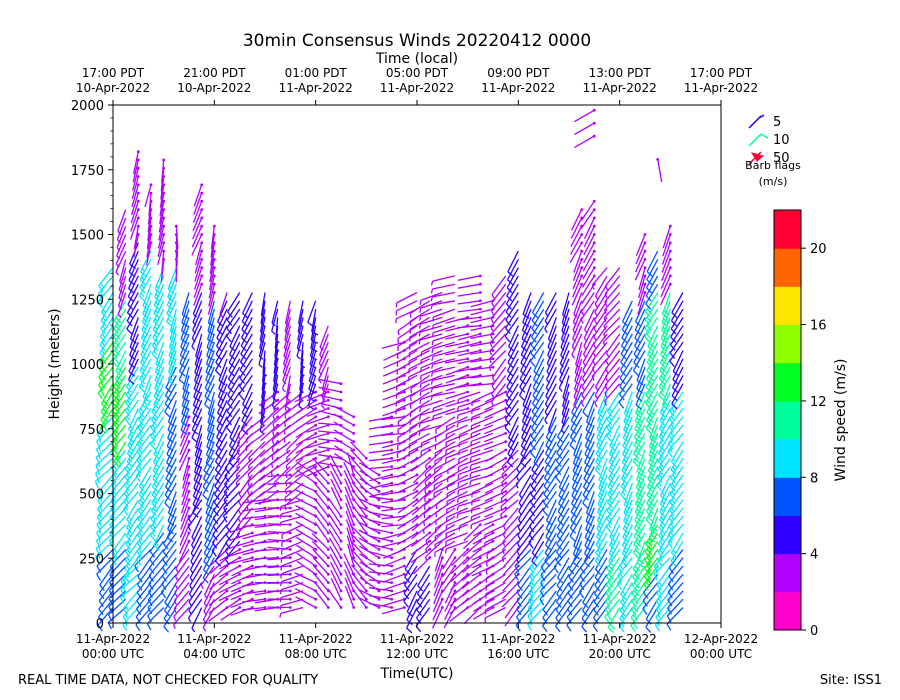 This screenshot has width=900, height=700. Describe the element at coordinates (620, 654) in the screenshot. I see `x-tick-time-5: 20:00 UTC` at that location.